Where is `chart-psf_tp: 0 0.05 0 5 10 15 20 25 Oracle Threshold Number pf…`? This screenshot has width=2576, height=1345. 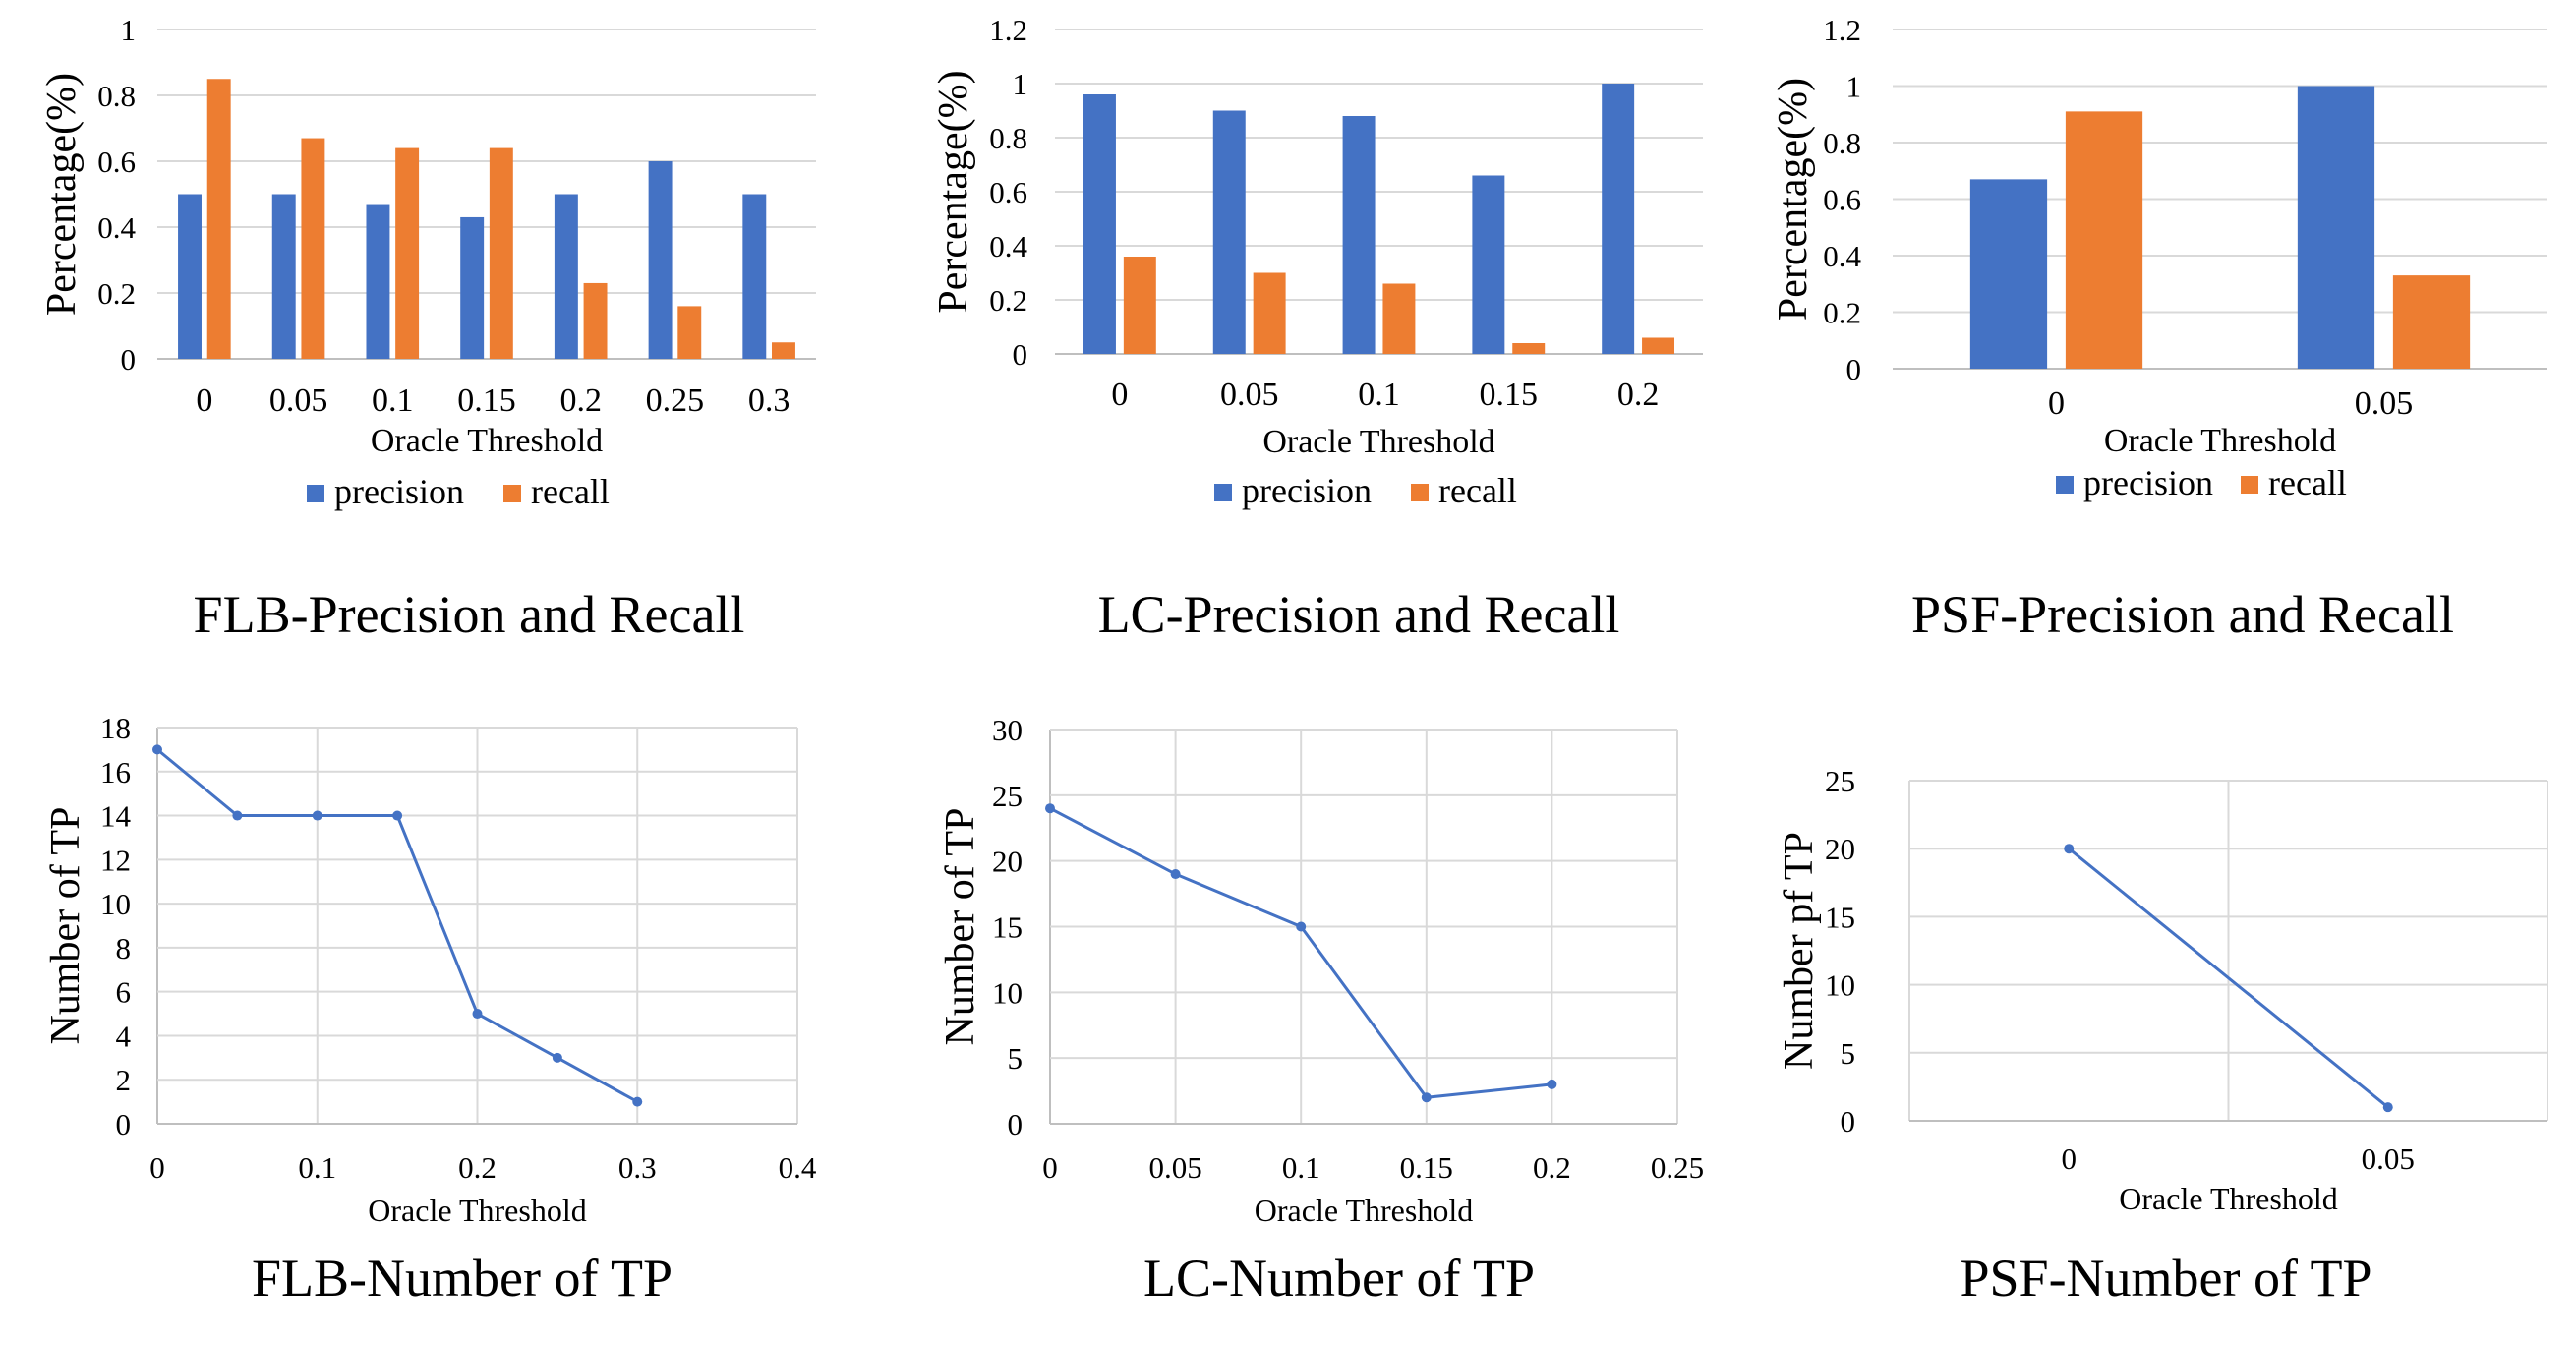 chart-psf_tp: 0 0.05 0 5 10 15 20 25 Oracle Threshold Number pf… is located at coordinates (2162, 1036).